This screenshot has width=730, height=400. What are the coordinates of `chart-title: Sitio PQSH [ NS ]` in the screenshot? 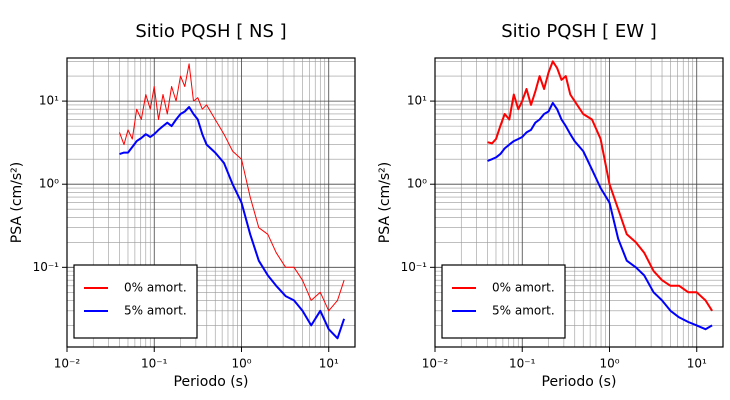 It's located at (210, 31).